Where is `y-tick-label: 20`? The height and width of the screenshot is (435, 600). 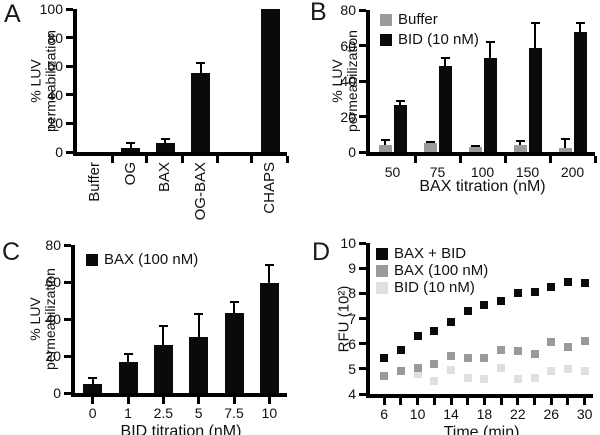 y-tick-label: 20 is located at coordinates (348, 116).